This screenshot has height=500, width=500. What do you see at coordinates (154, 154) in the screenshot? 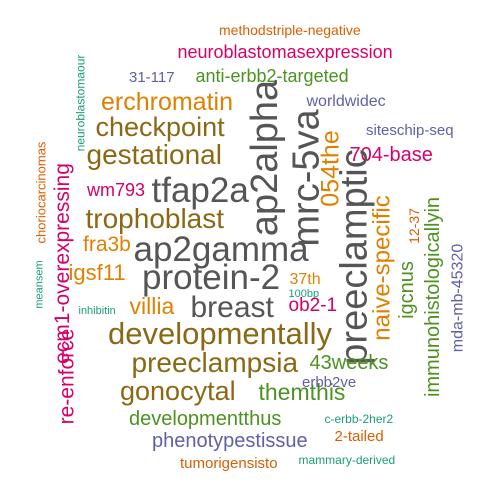
I see `word-gestational: gestational` at bounding box center [154, 154].